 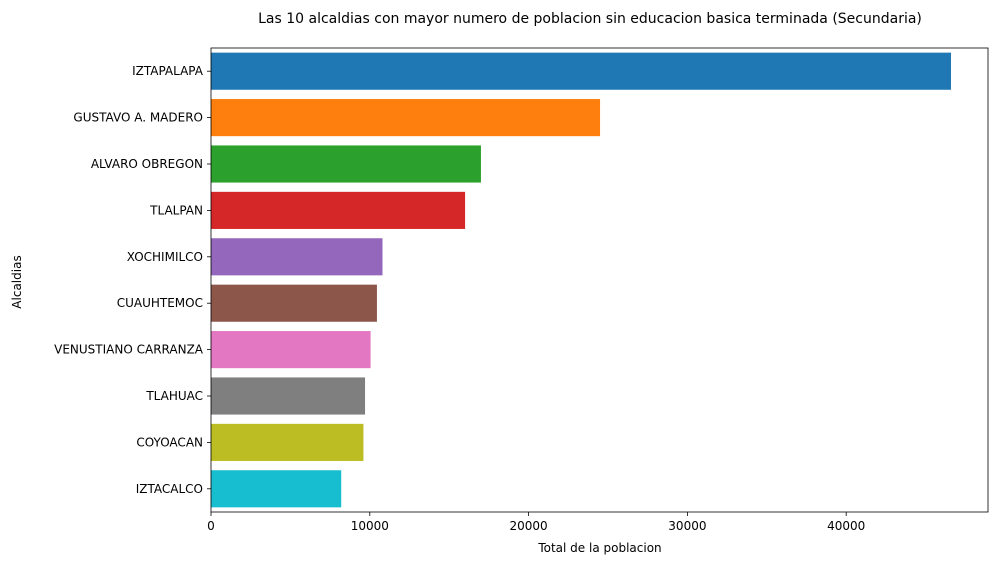 I want to click on y-tick-label: IZTACALCO, so click(x=169, y=489).